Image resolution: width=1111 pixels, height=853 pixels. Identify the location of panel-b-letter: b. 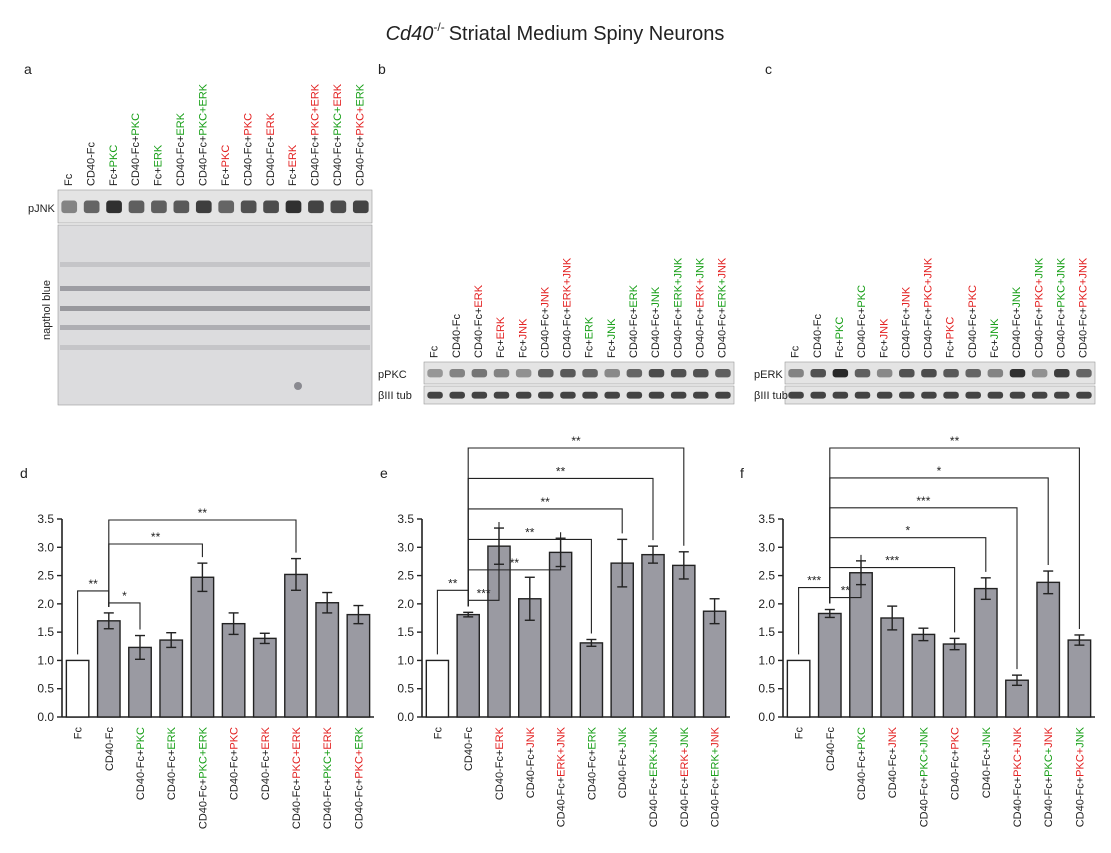
(382, 69).